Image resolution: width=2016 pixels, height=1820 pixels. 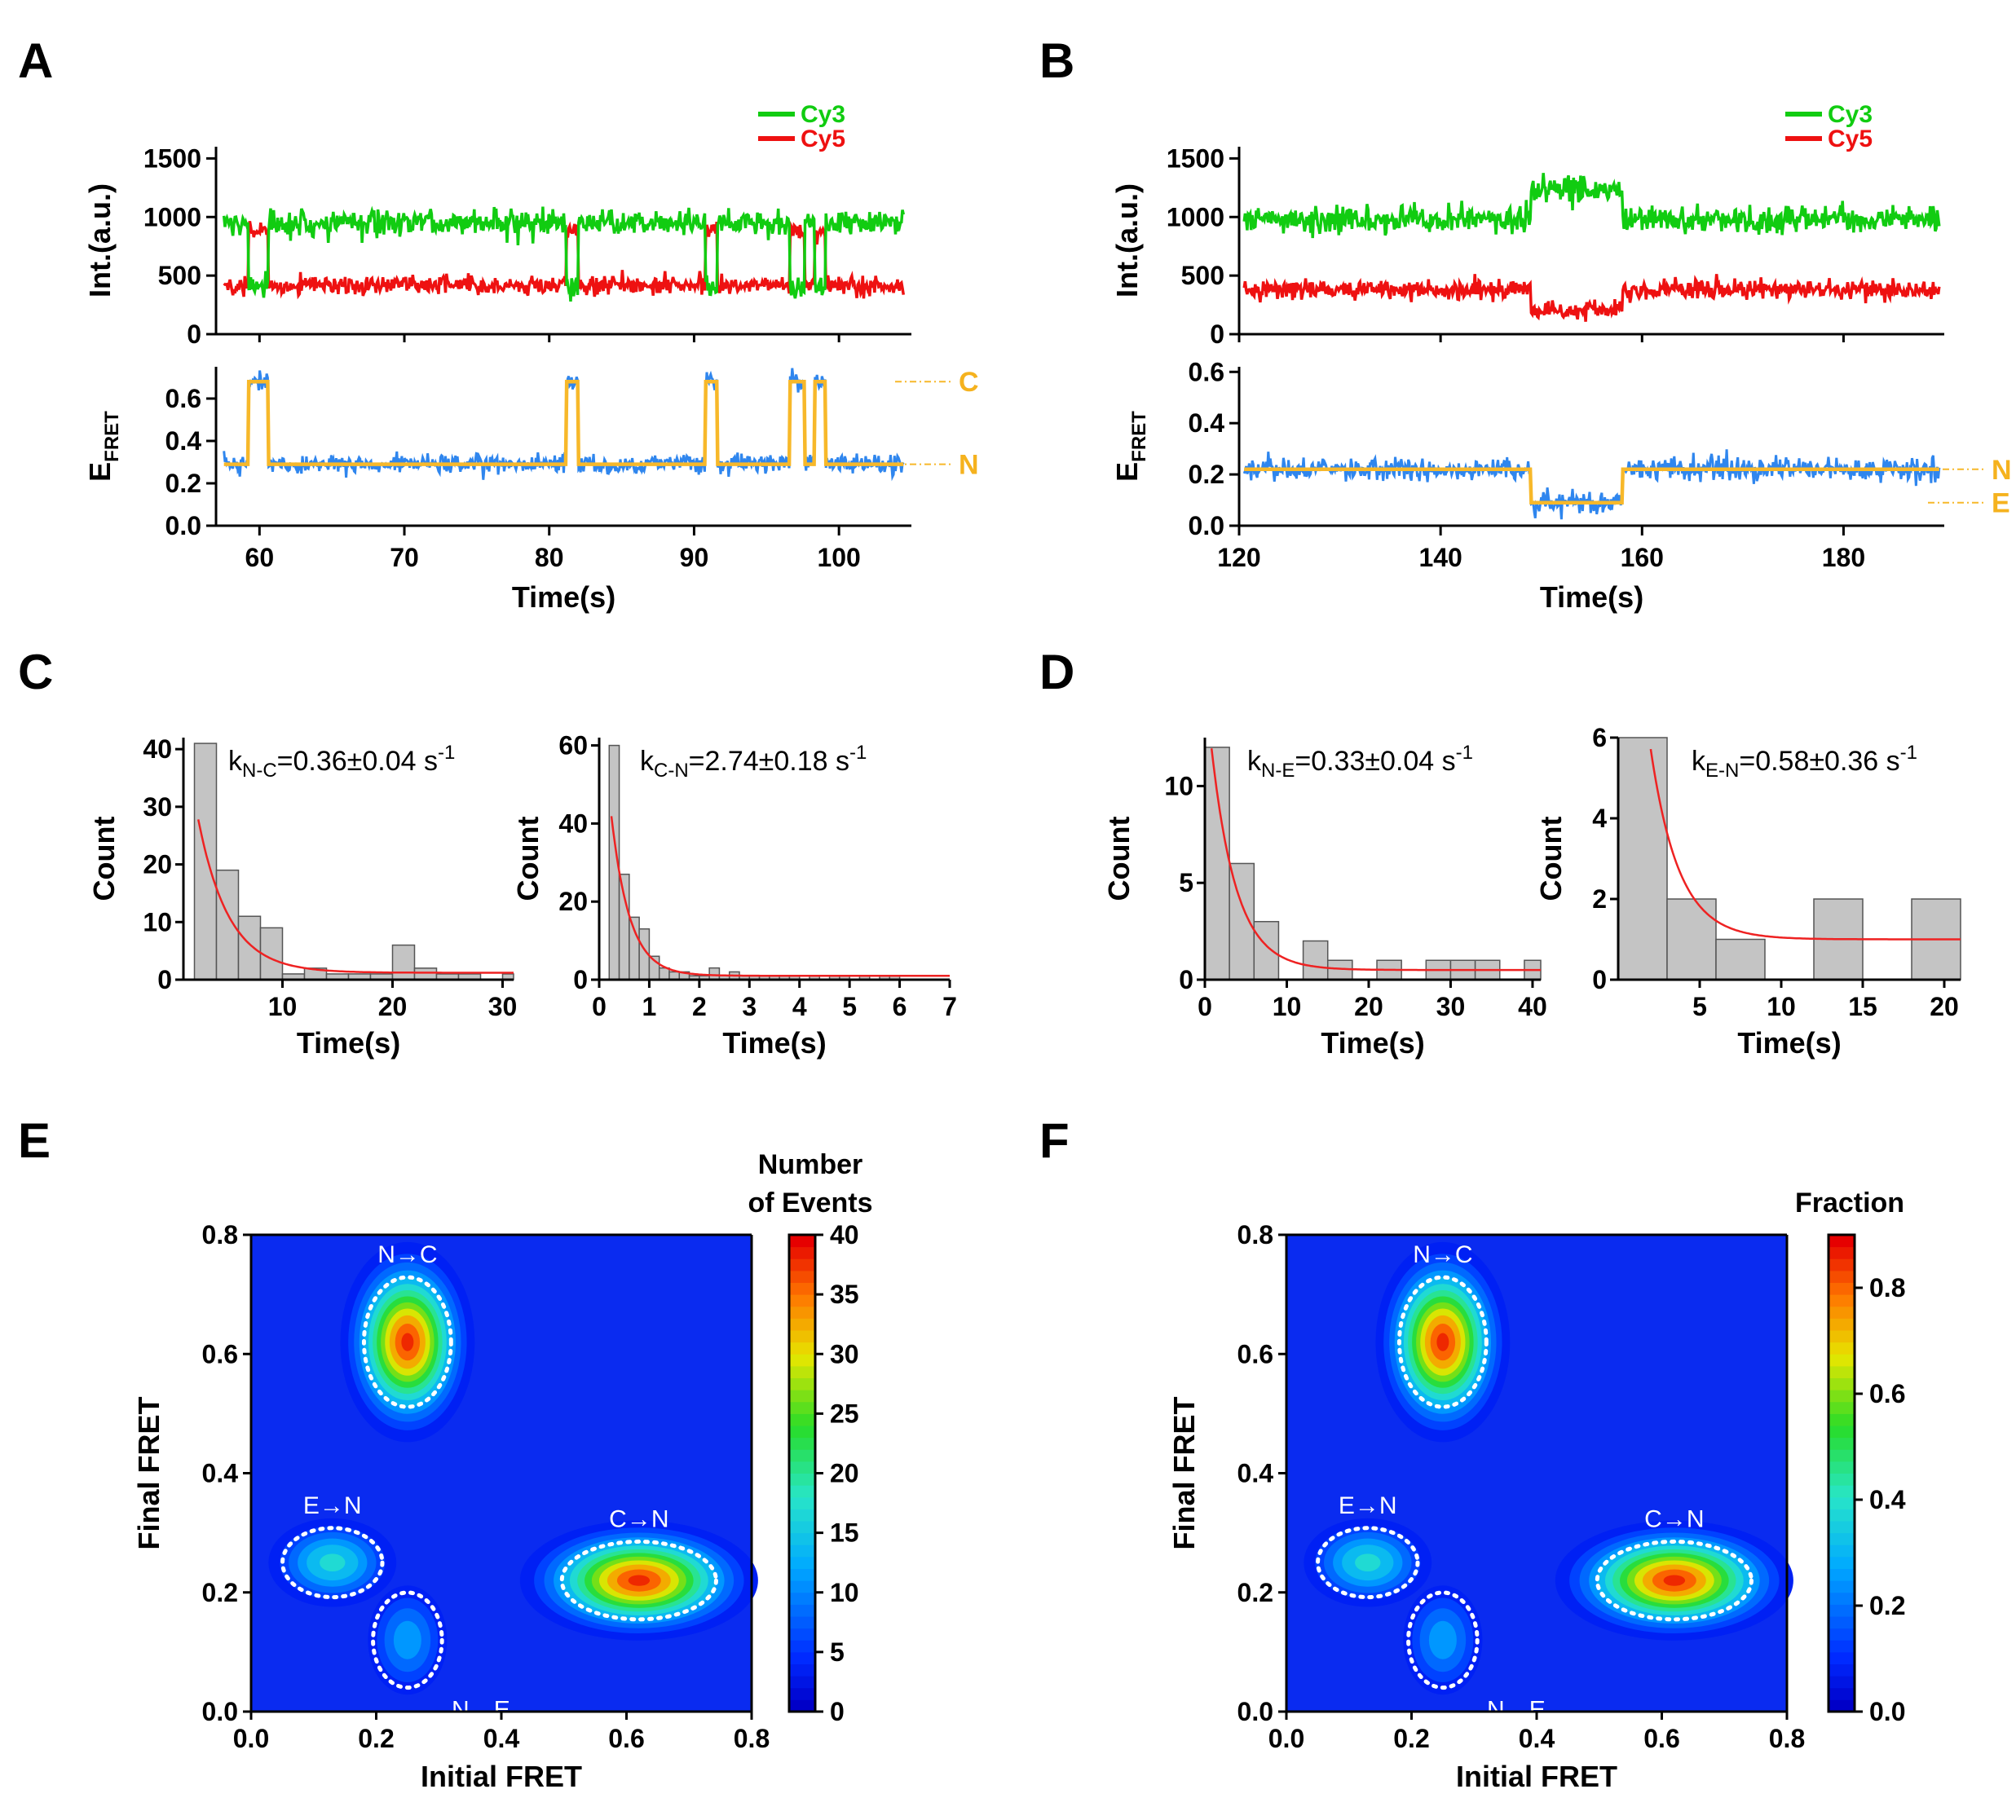 What do you see at coordinates (694, 558) in the screenshot?
I see `a-xtick-label: 90` at bounding box center [694, 558].